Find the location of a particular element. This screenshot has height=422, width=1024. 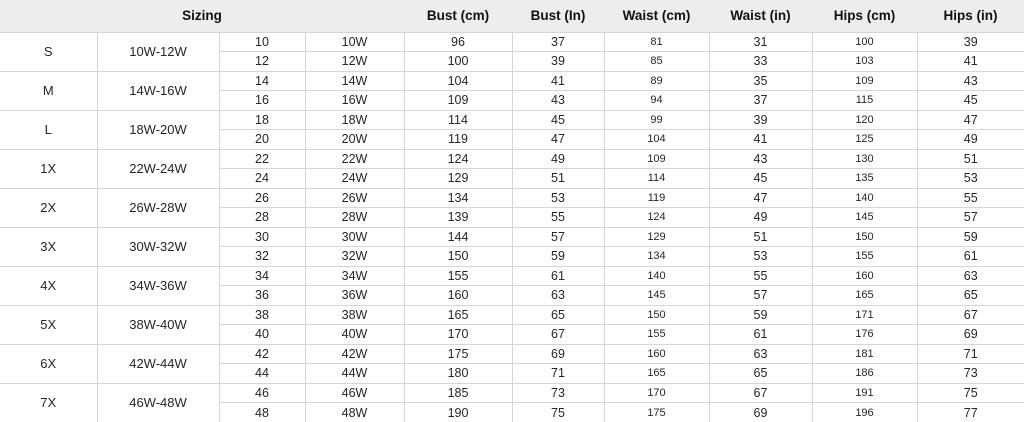

bust-cm-cell: 175 is located at coordinates (458, 353).